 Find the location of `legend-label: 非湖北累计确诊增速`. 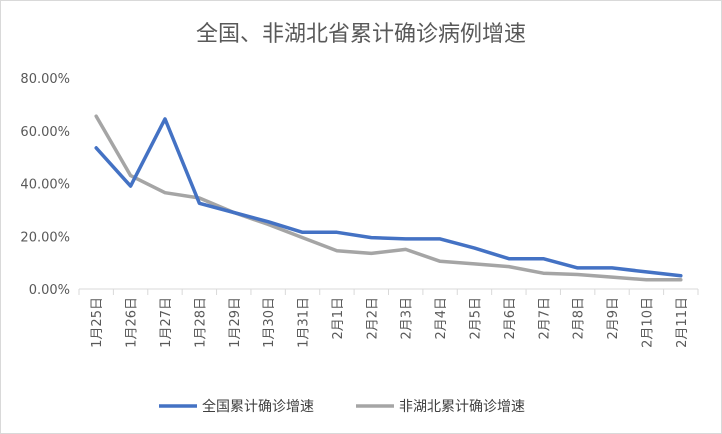

legend-label: 非湖北累计确诊增速 is located at coordinates (462, 407).